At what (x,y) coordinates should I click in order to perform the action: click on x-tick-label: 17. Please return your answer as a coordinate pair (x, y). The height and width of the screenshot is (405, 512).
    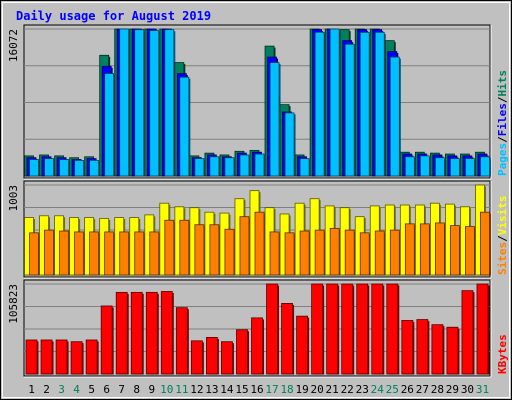
    Looking at the image, I should click on (271, 389).